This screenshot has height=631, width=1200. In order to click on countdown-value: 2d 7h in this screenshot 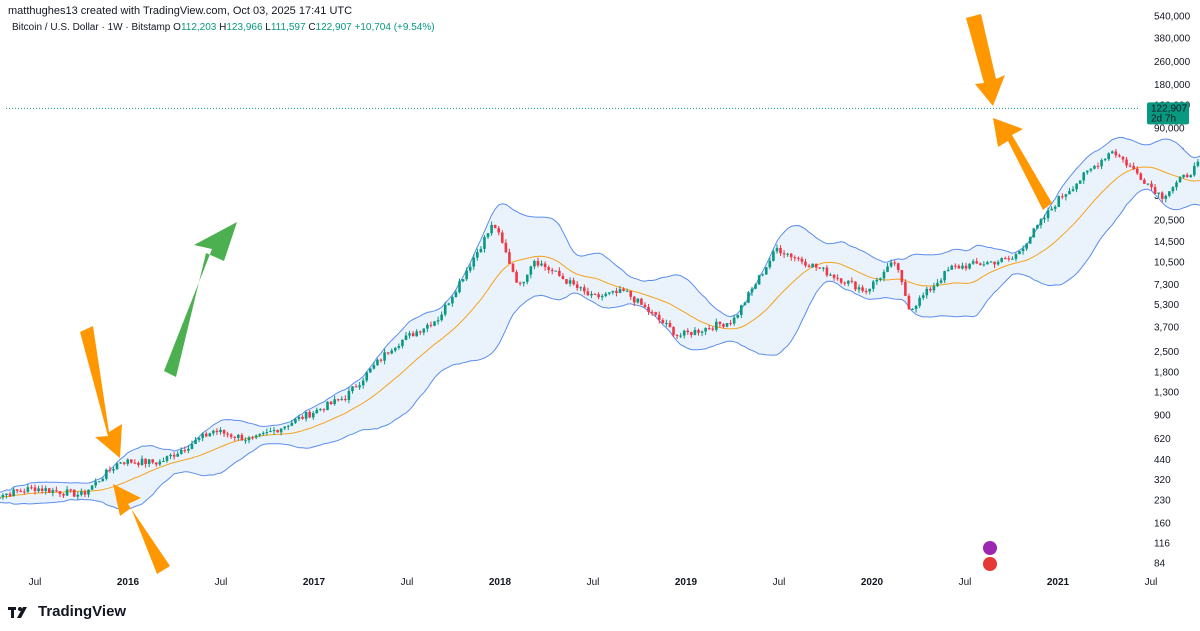, I will do `click(1163, 118)`.